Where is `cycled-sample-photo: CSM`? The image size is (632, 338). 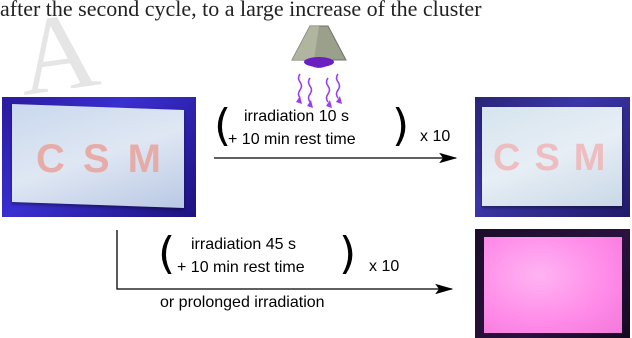 cycled-sample-photo: CSM is located at coordinates (552, 157).